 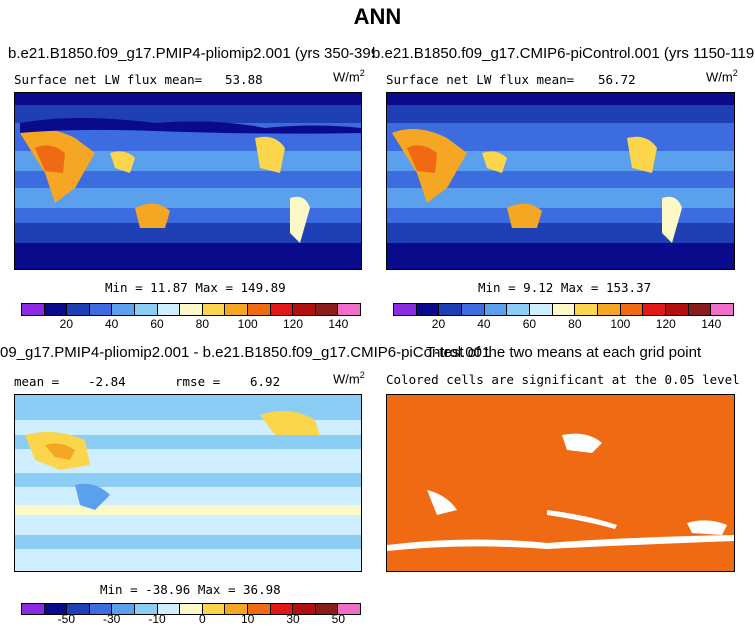 I want to click on panel3-rmse-label: rmse =, so click(x=198, y=381).